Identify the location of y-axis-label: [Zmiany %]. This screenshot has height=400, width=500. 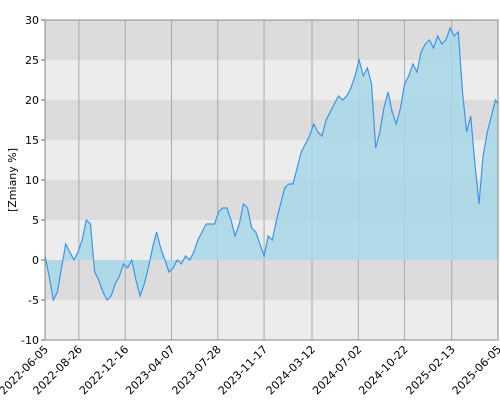
(12, 180).